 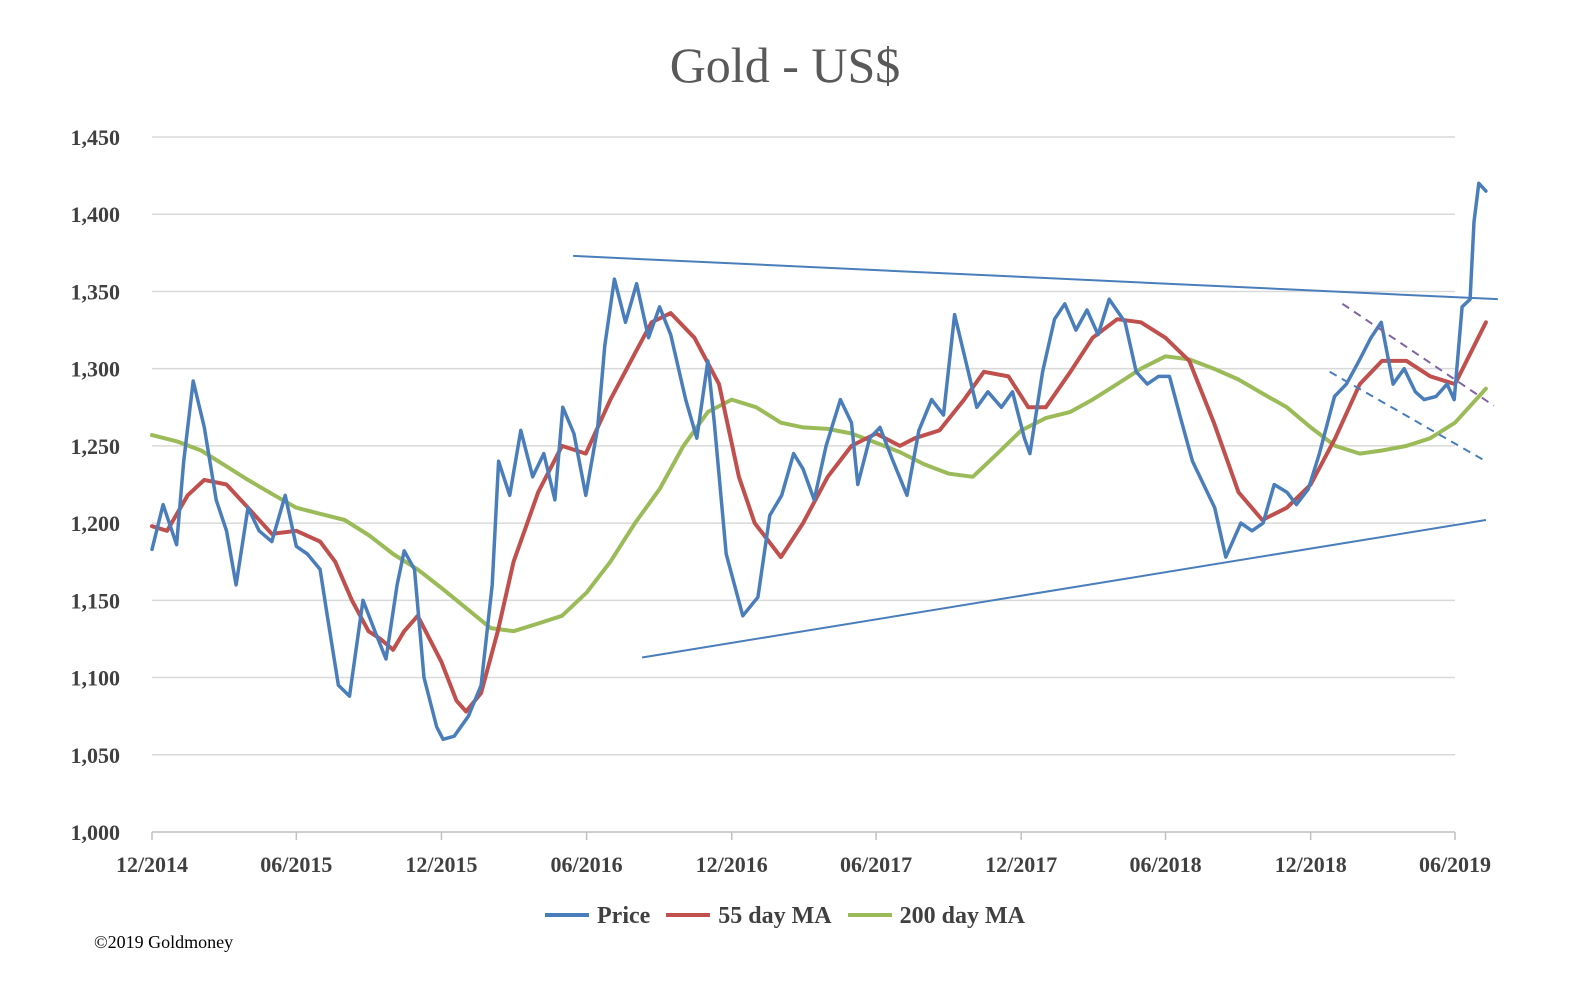 What do you see at coordinates (732, 864) in the screenshot?
I see `x-tick-label: 12/2016` at bounding box center [732, 864].